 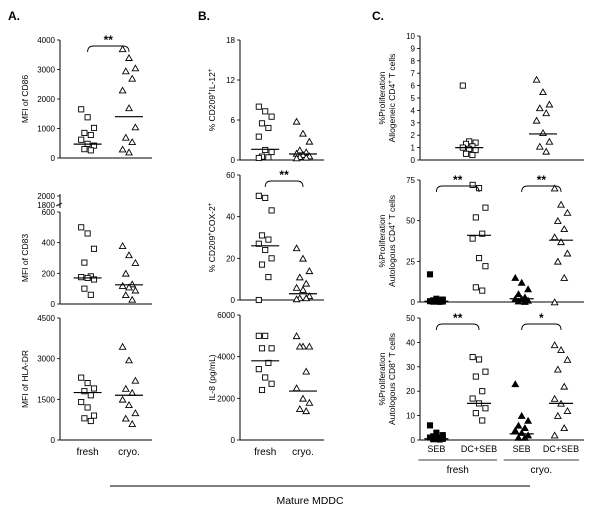 What do you see at coordinates (226, 357) in the screenshot?
I see `y-tick-label-5-2: 4000` at bounding box center [226, 357].